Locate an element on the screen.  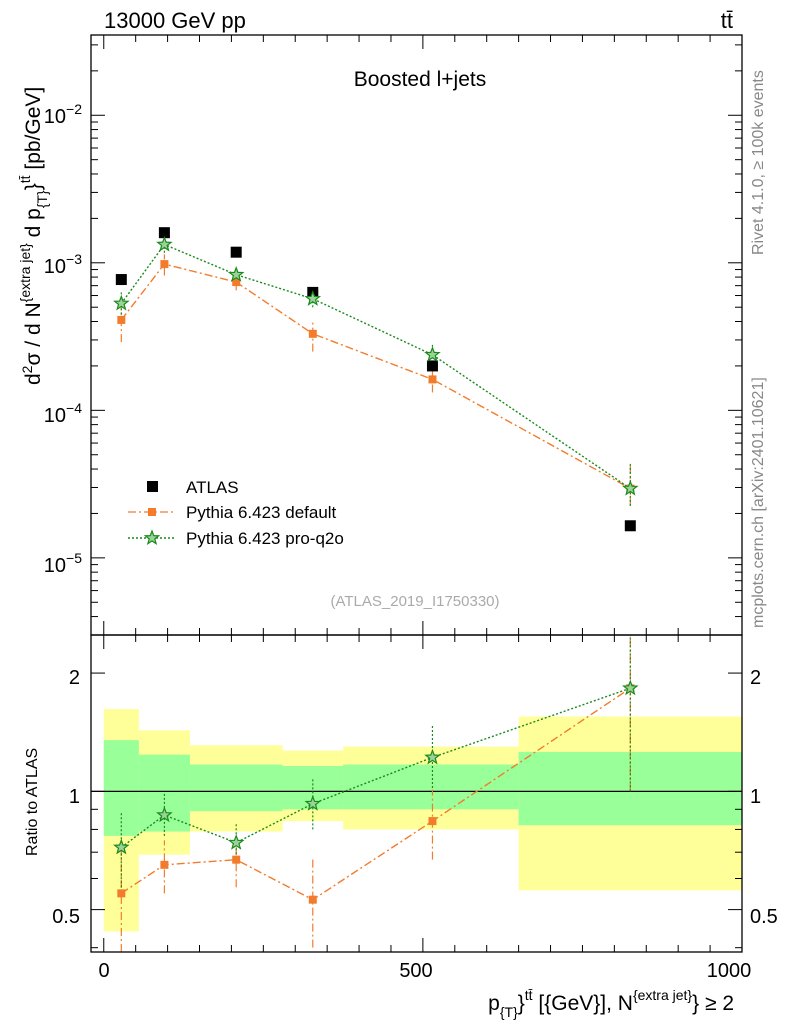
legend-item-pythia-default: Pythia 6.423 default is located at coordinates (232, 512).